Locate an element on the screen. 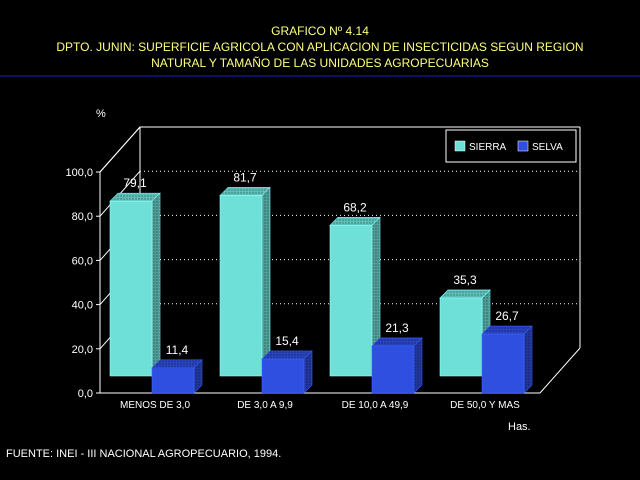 This screenshot has width=640, height=480. bar-selva: 26,7 is located at coordinates (507, 351).